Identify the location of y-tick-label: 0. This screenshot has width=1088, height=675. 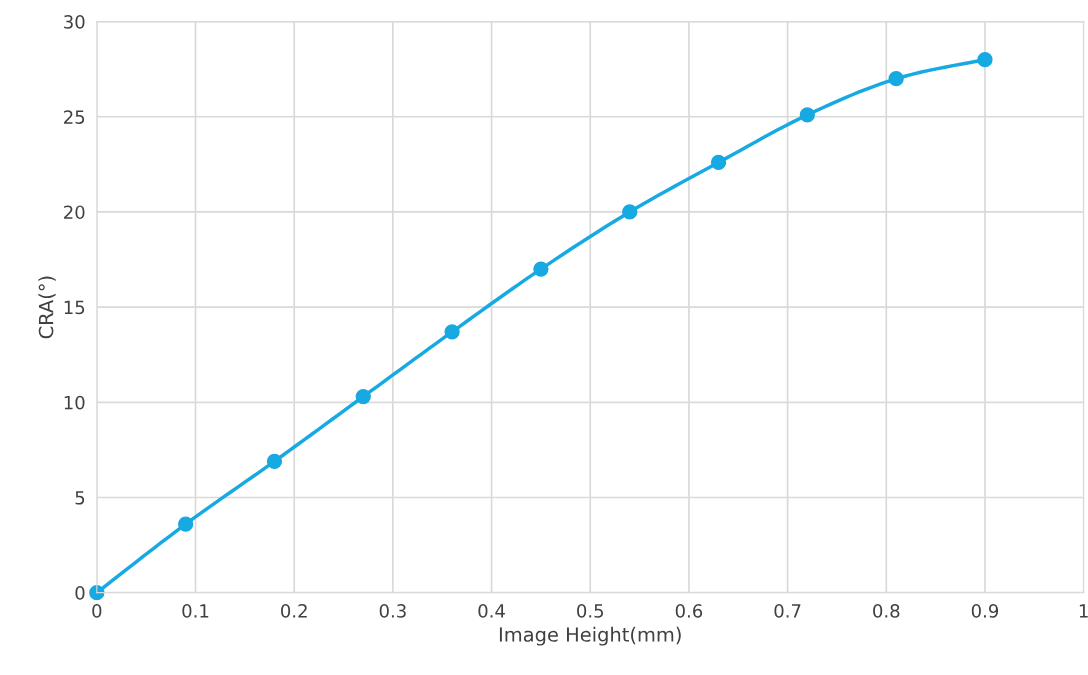
(80, 593).